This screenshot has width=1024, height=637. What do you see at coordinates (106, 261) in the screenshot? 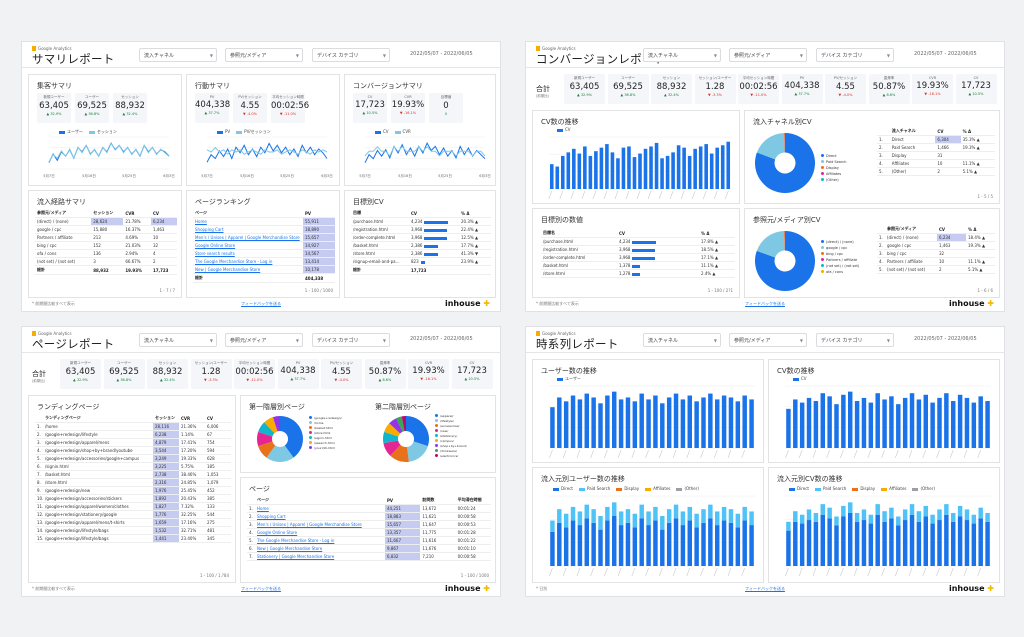
I see `table-row: (not set) / (not set) 3 66.67% 2` at bounding box center [106, 261].